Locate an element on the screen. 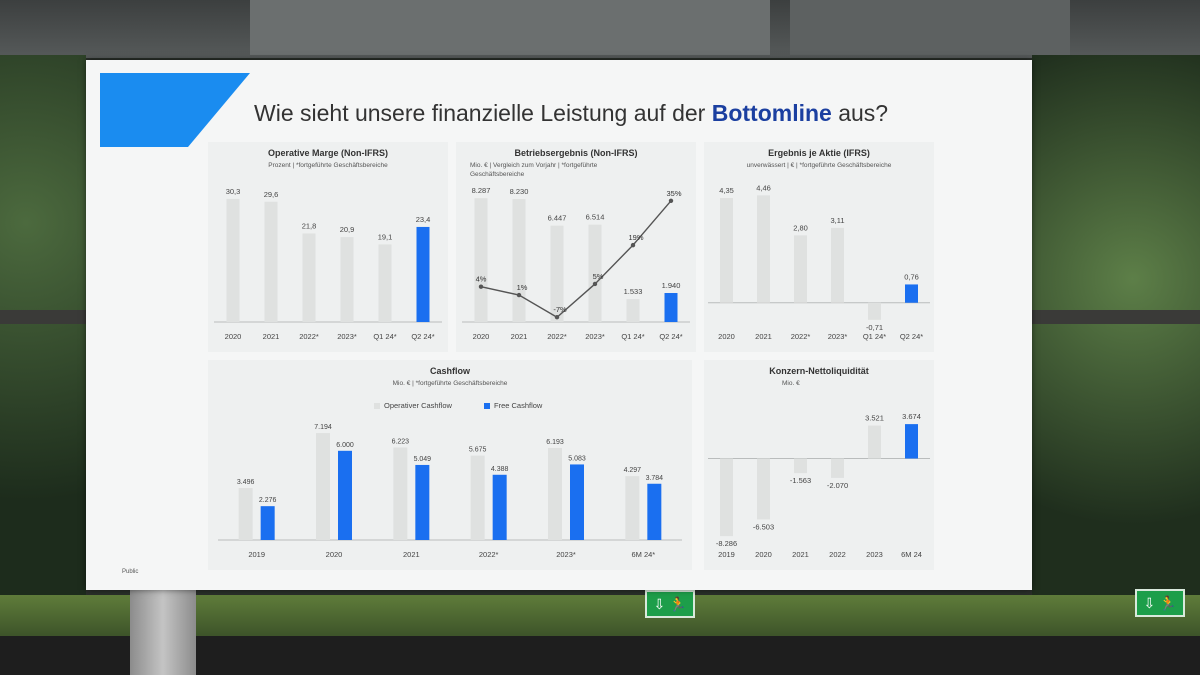  data-label: 3.674 is located at coordinates (911, 416).